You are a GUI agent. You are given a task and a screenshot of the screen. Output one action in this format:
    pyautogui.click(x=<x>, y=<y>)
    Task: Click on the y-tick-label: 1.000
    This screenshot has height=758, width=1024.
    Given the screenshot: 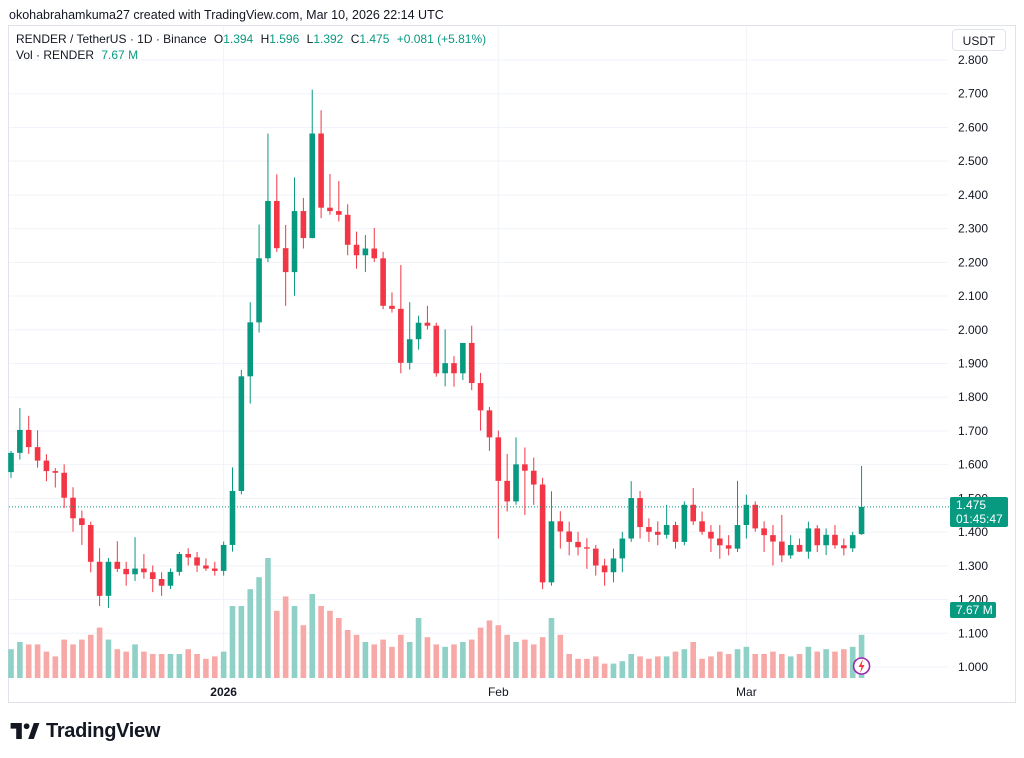 What is the action you would take?
    pyautogui.click(x=973, y=667)
    